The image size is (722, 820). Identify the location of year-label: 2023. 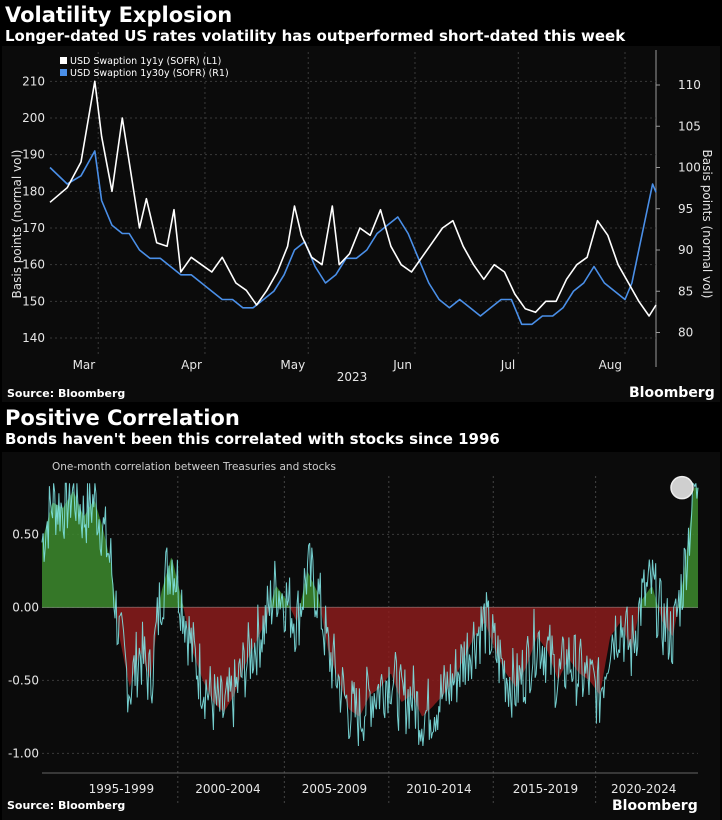
(352, 377).